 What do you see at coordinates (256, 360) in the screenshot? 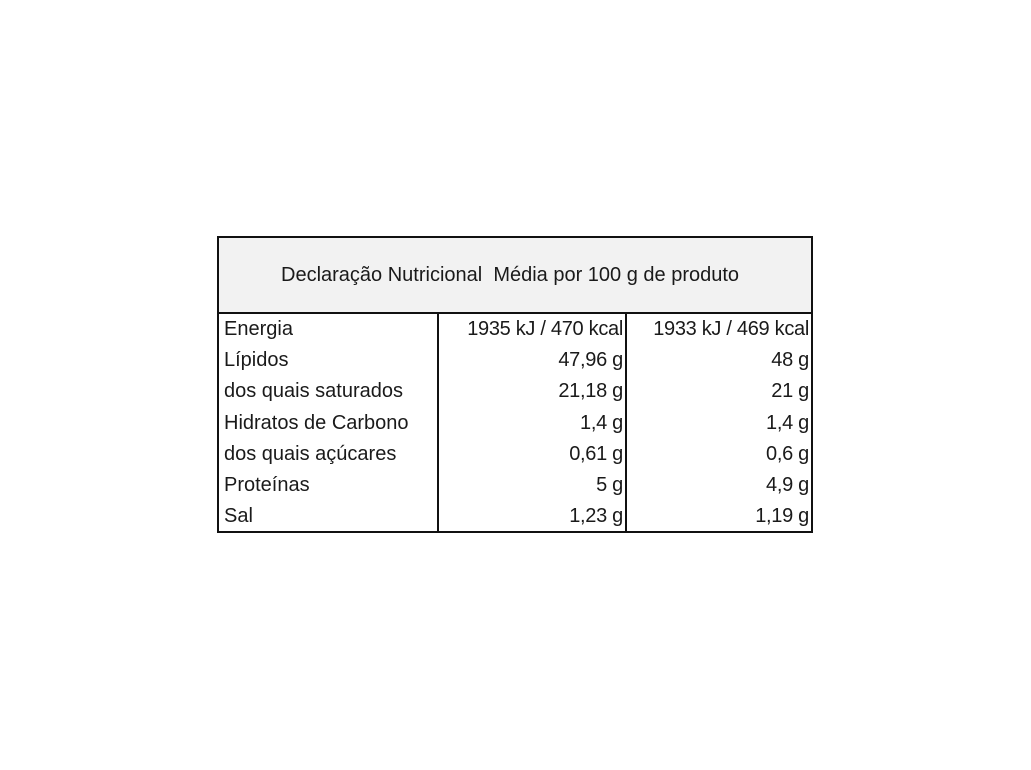
I see `nutrient-label: Lípidos` at bounding box center [256, 360].